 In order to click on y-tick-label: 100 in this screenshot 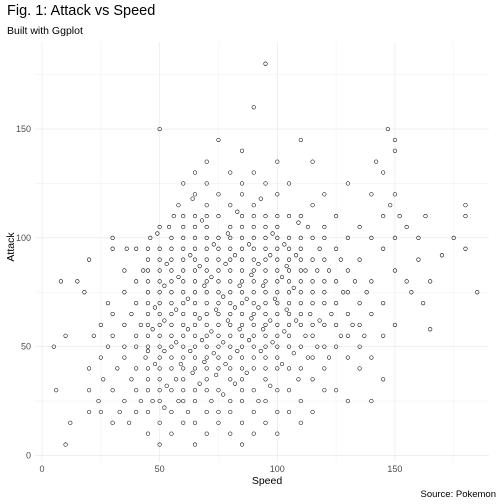, I will do `click(23, 238)`.